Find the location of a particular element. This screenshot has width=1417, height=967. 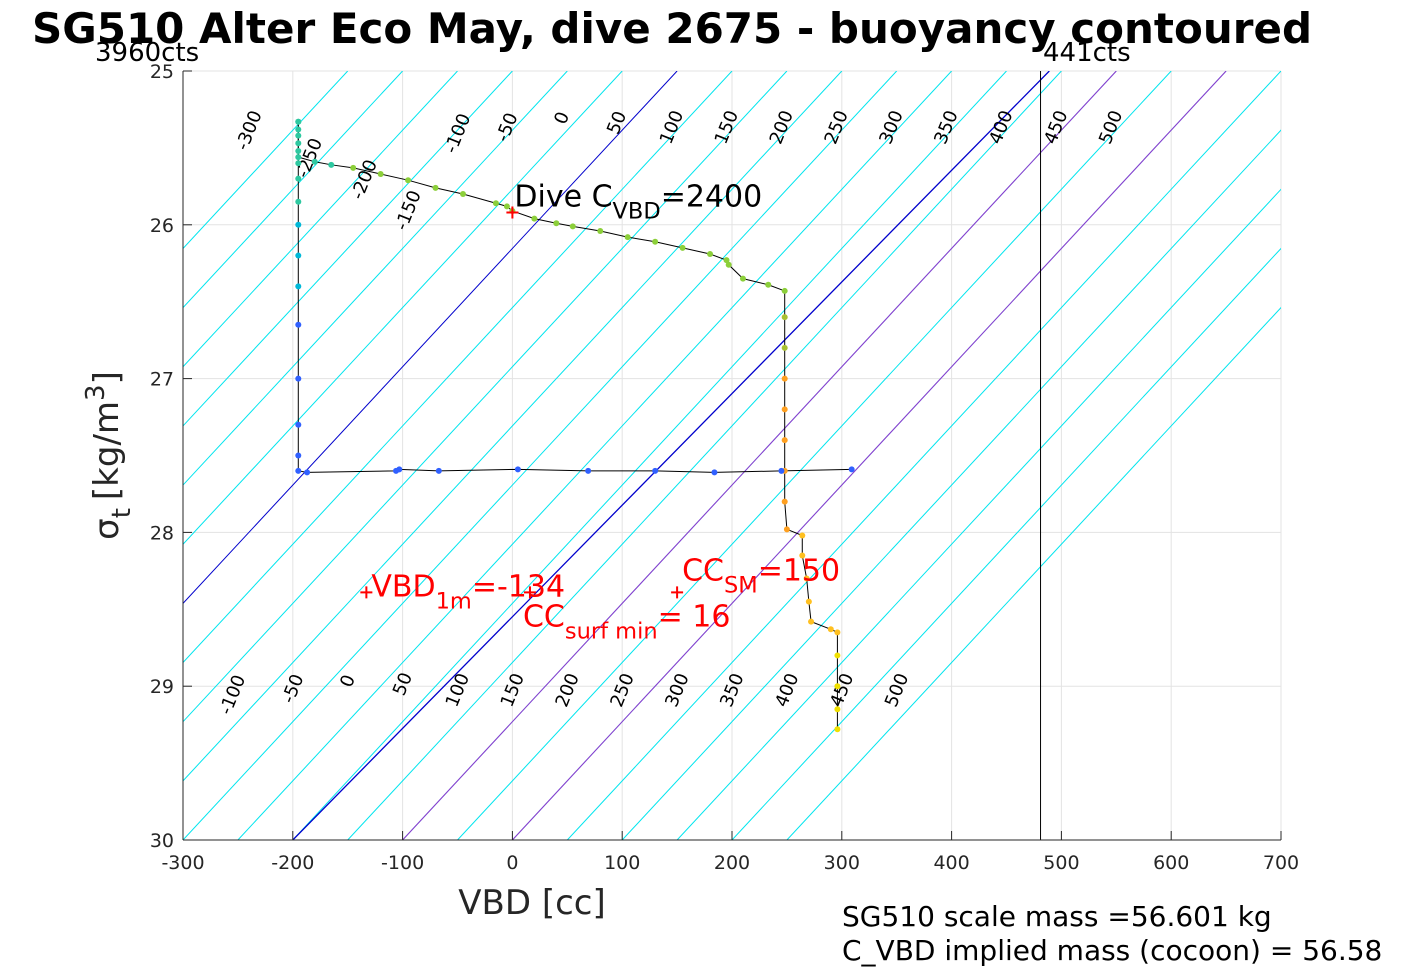

x-tick-label: 700 is located at coordinates (1281, 863).